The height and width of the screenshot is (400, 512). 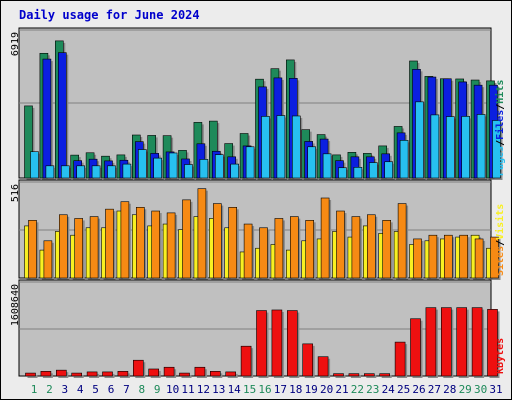 I want to click on day-tick-label-17: 17, so click(x=280, y=389).